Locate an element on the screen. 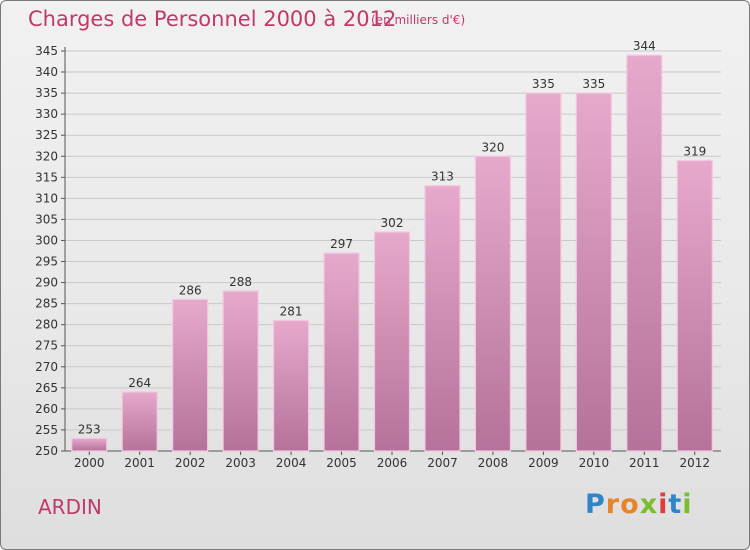 The width and height of the screenshot is (750, 550). y-tick-label: 320 is located at coordinates (46, 156).